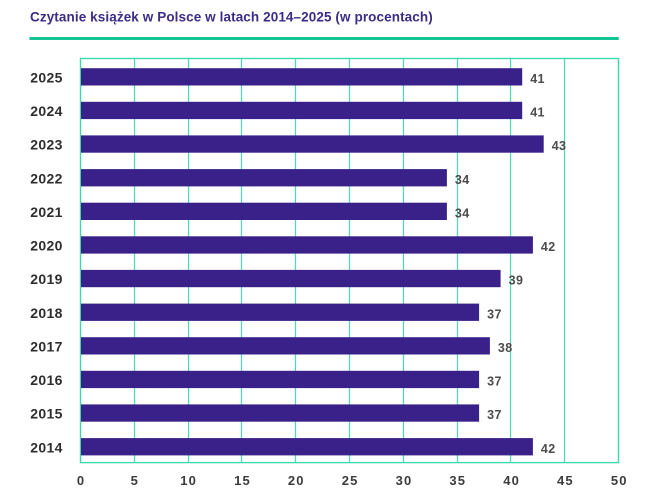 The image size is (651, 500). I want to click on svg-text: 2016, so click(46, 380).